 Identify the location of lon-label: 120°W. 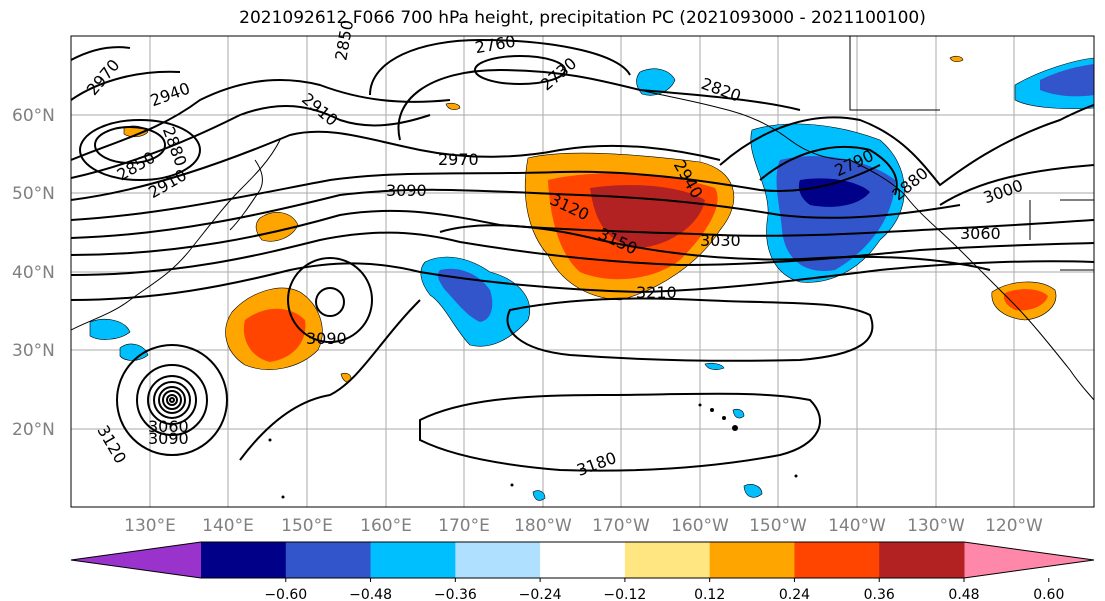
(1014, 526).